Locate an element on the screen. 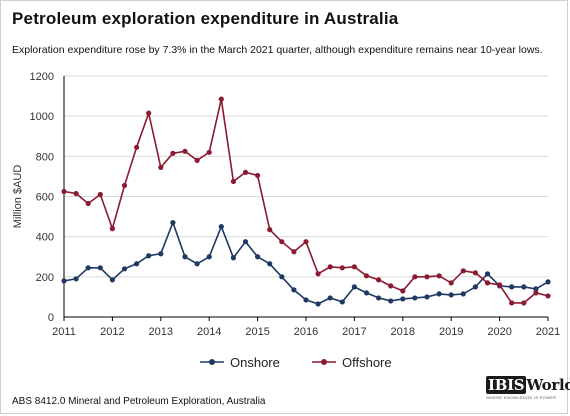 The height and width of the screenshot is (416, 570). legend-marker-offshore is located at coordinates (324, 362).